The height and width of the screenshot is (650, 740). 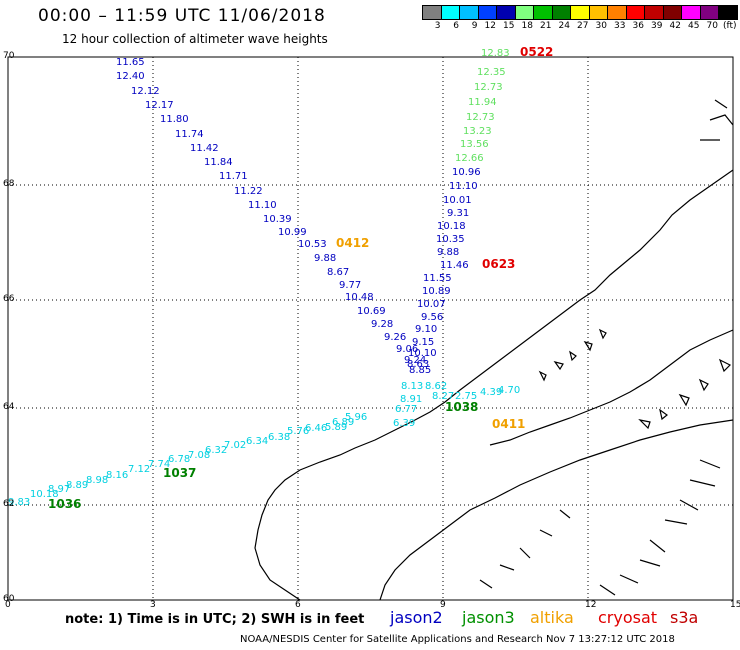 I want to click on scale-label: 70, so click(x=712, y=26).